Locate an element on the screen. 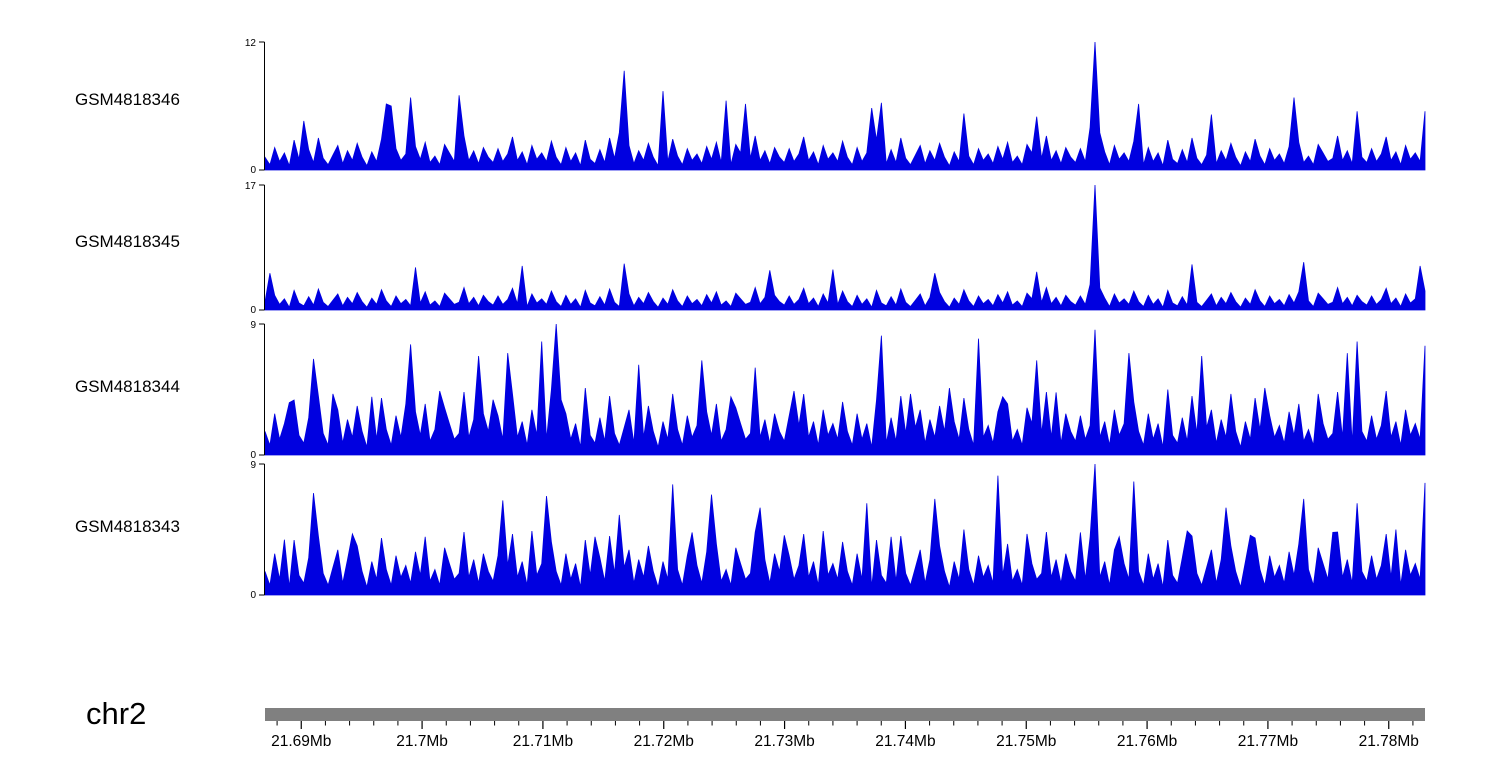  track-plot: 17 0 is located at coordinates (835, 248).